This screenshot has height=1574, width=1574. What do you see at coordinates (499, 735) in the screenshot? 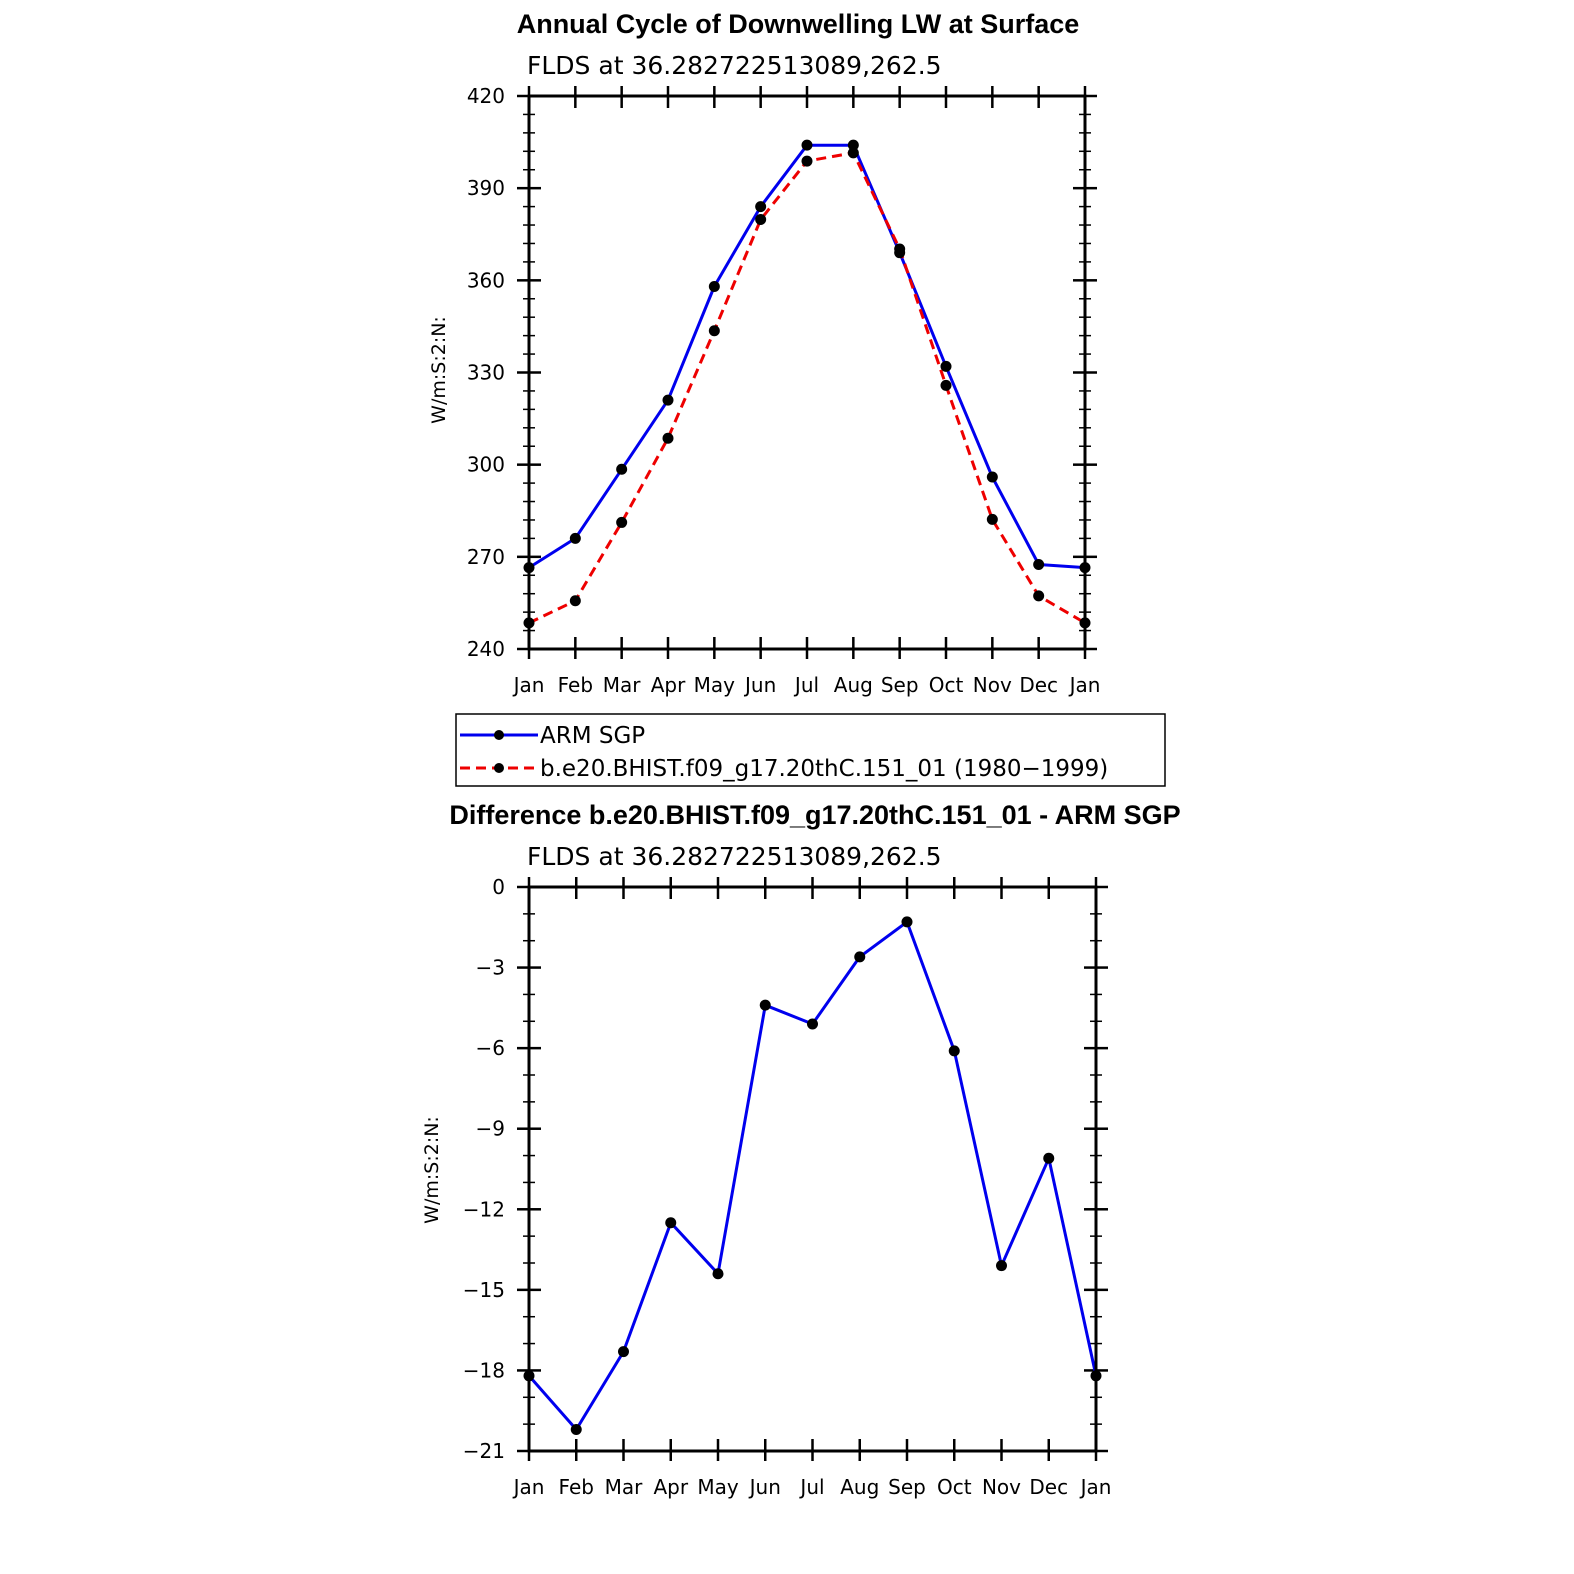
I see `legend-marker-arm-sgp` at bounding box center [499, 735].